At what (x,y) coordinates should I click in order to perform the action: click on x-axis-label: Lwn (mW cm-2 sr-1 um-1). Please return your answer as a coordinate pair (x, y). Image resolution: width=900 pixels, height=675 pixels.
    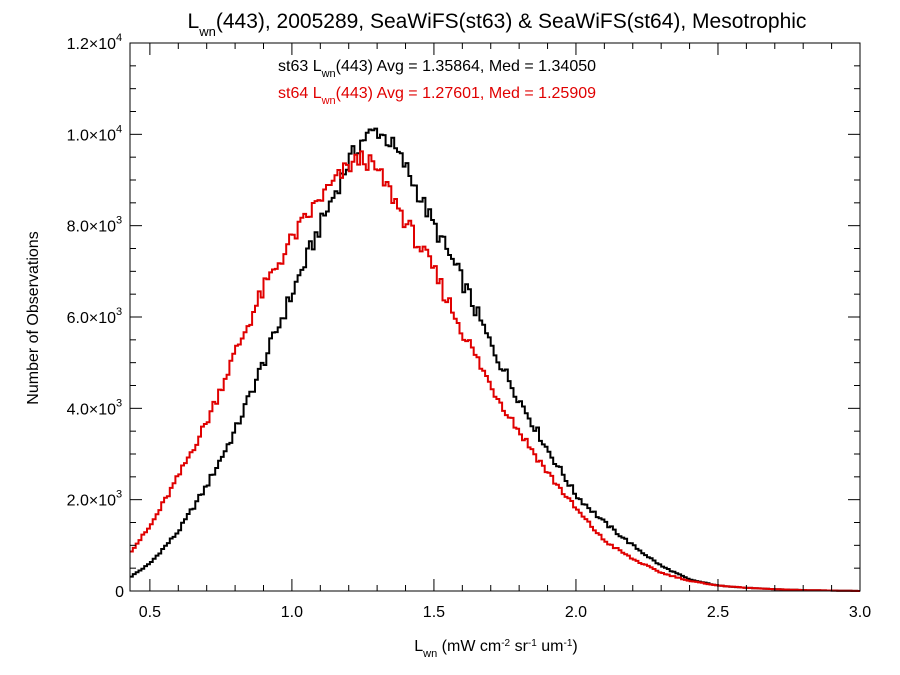
    Looking at the image, I should click on (495, 649).